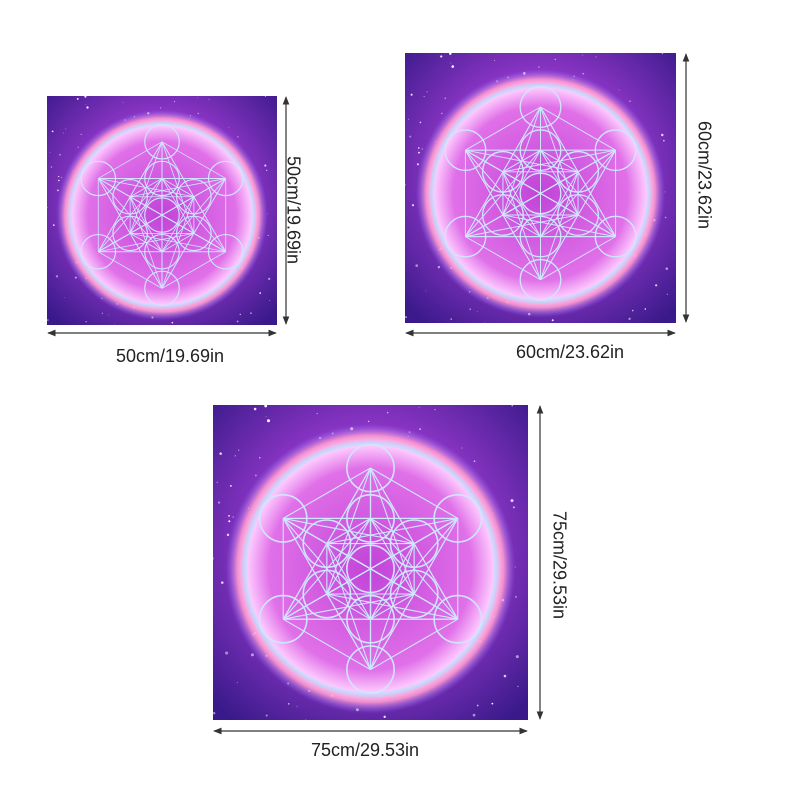  I want to click on height-label: 60cm/23.62in, so click(704, 175).